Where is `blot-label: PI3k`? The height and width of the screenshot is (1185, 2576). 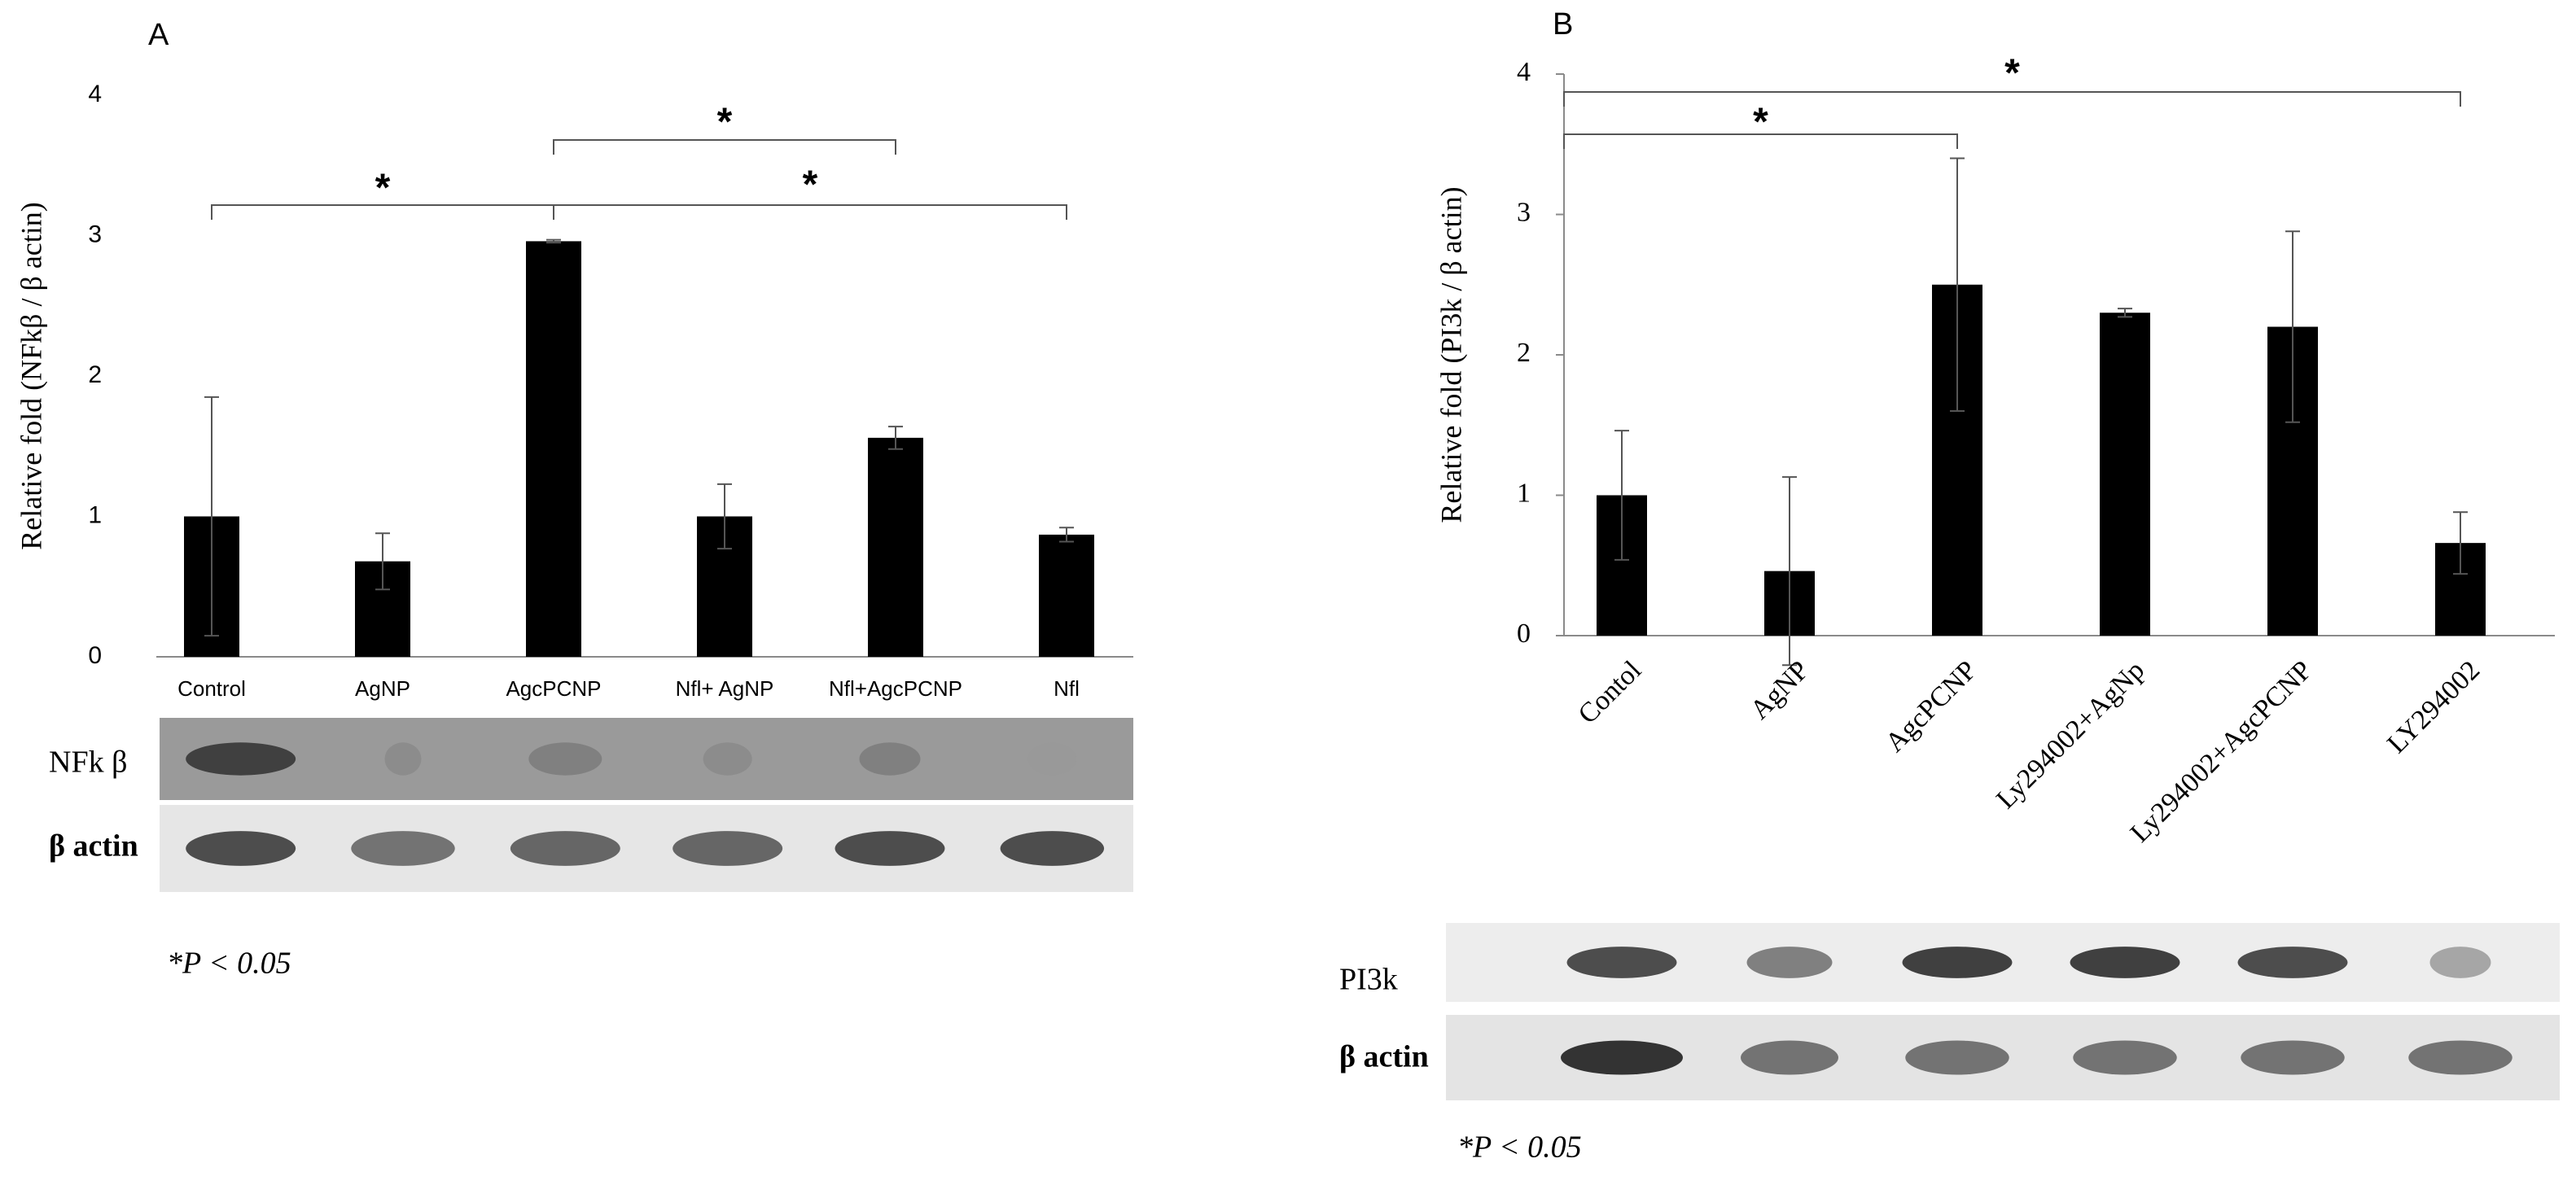
blot-label: PI3k is located at coordinates (1368, 980).